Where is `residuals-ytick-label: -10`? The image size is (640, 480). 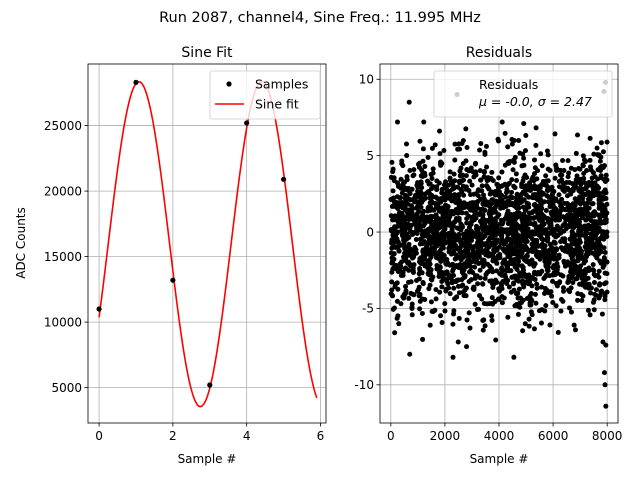 residuals-ytick-label: -10 is located at coordinates (364, 385).